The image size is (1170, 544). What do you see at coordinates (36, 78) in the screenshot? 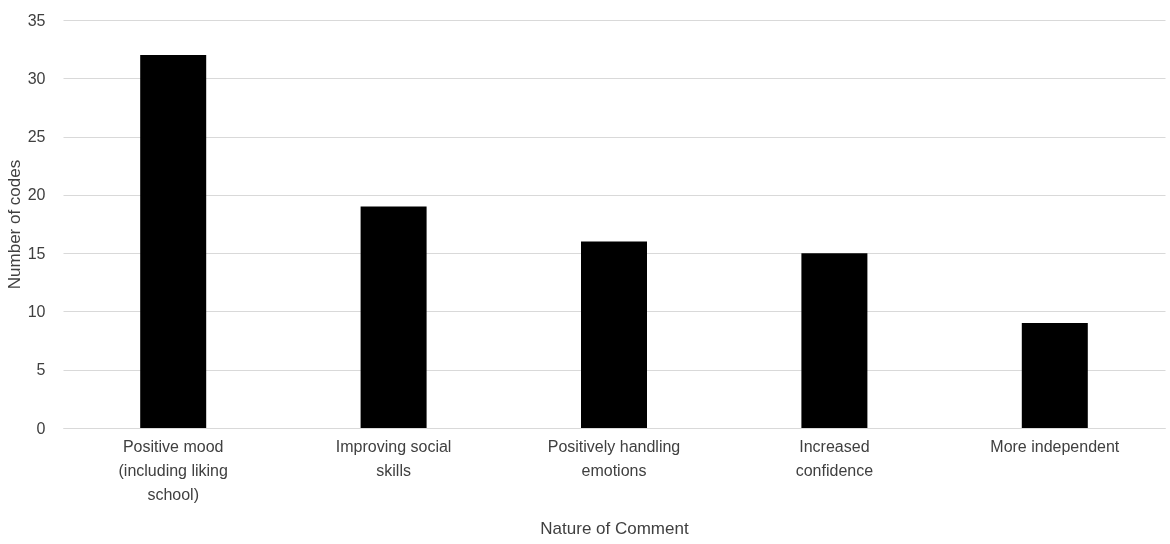
I see `y-tick-label: 30` at bounding box center [36, 78].